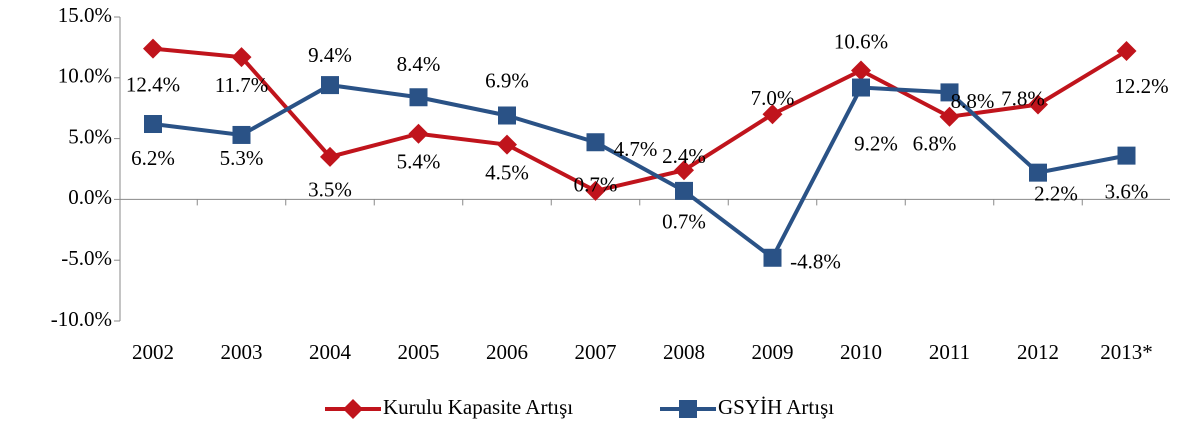  I want to click on y-tick-label: 0.0%, so click(90, 197).